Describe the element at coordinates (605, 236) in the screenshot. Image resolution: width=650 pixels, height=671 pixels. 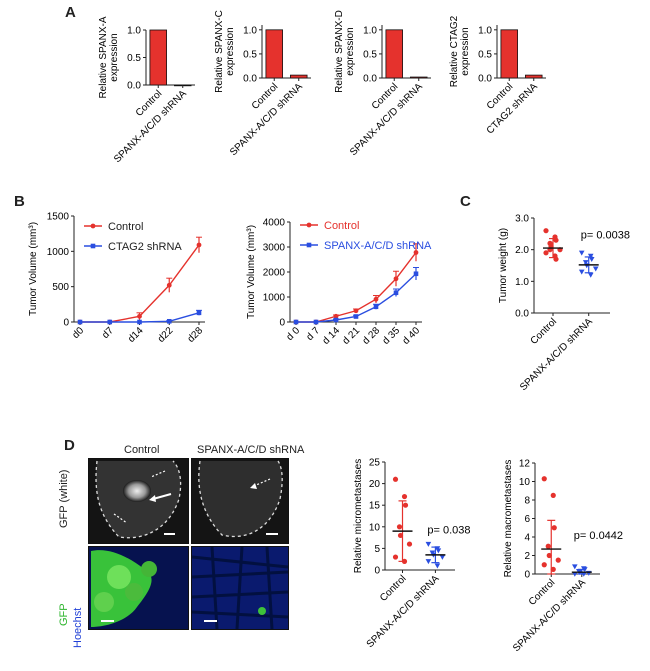
I see `c-p-value: p= 0.0038` at that location.